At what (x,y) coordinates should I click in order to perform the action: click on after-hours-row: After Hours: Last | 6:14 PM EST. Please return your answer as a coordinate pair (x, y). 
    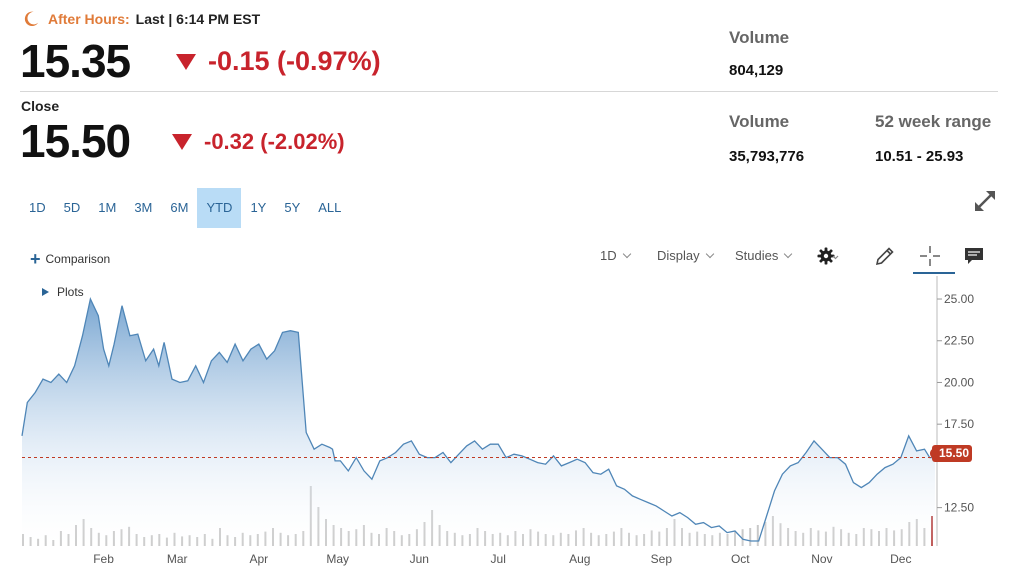
    Looking at the image, I should click on (141, 19).